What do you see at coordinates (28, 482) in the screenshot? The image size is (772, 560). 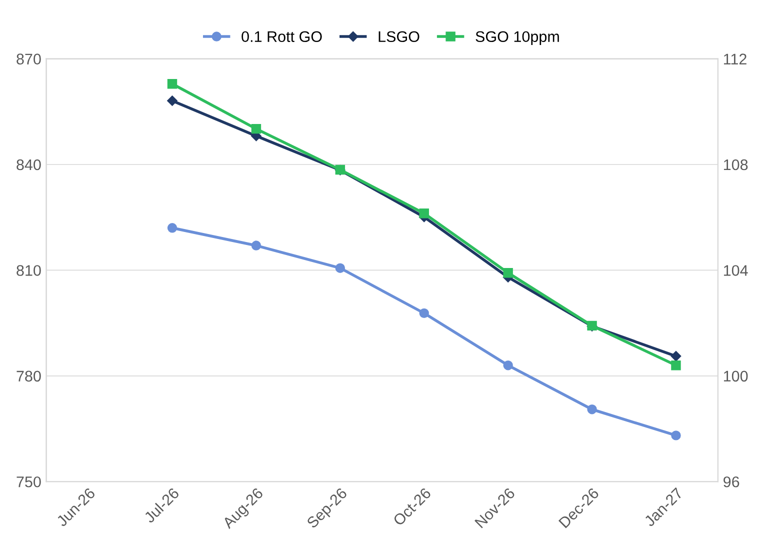 I see `y-tick-label: 750` at bounding box center [28, 482].